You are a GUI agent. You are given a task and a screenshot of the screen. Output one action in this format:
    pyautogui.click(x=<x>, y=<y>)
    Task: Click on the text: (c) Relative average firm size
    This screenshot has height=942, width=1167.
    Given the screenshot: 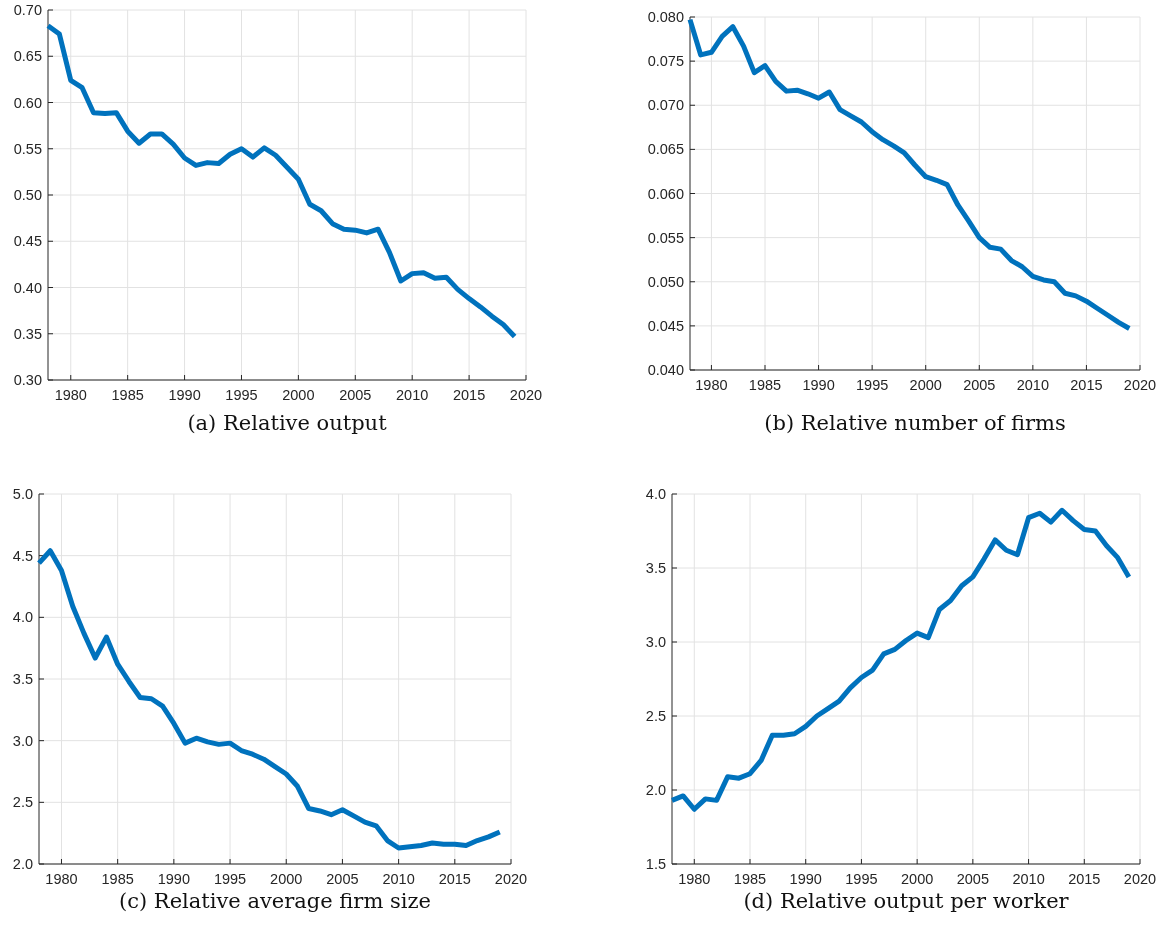 What is the action you would take?
    pyautogui.click(x=275, y=901)
    